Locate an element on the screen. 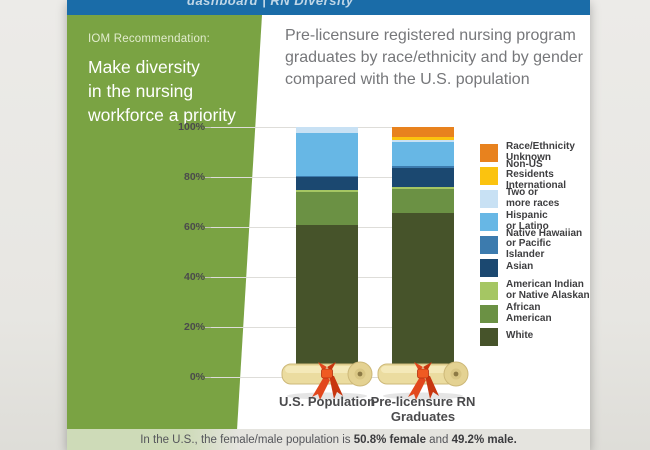 The width and height of the screenshot is (650, 450). x-axis-label-us-population: U.S. Population is located at coordinates (327, 401).